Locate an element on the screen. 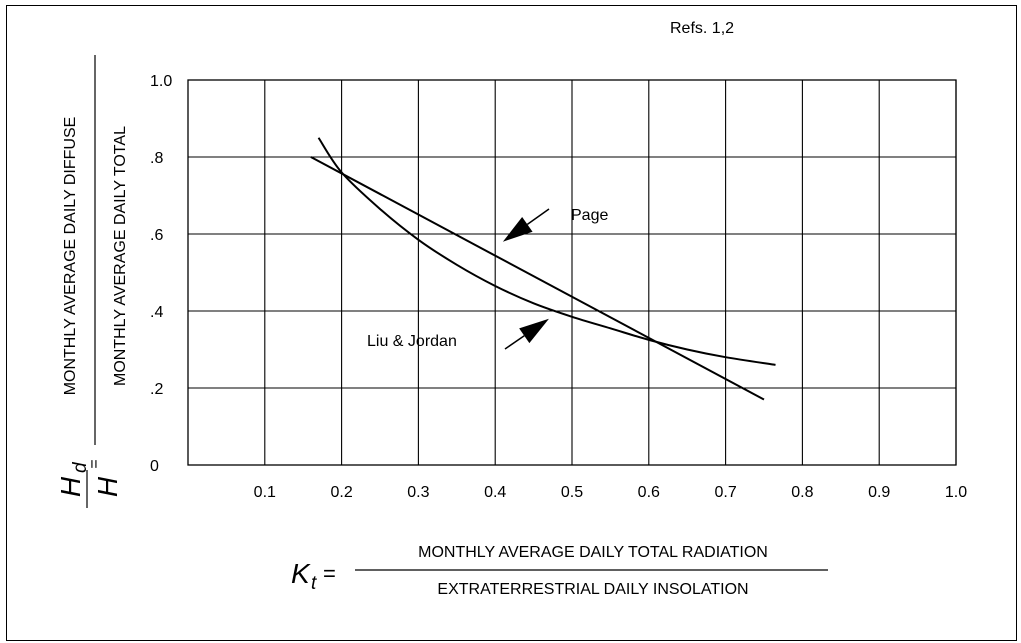 The width and height of the screenshot is (1021, 643). annotation-label-page: Page is located at coordinates (589, 215).